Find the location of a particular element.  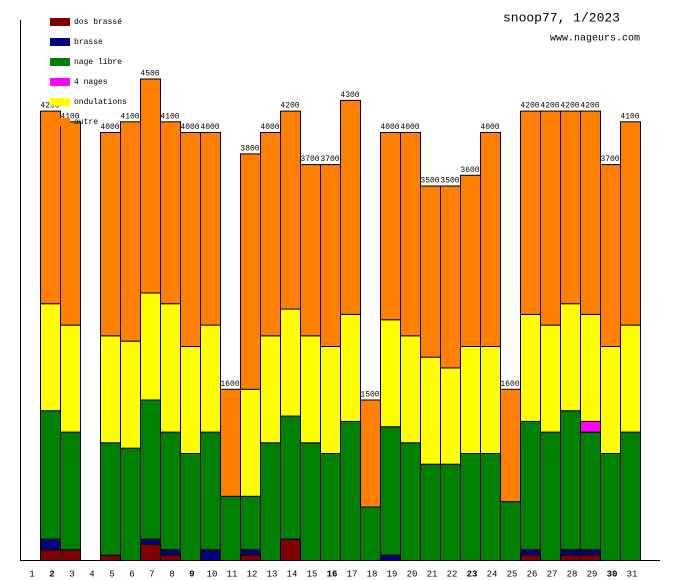

legend-label: nage libre is located at coordinates (98, 62).